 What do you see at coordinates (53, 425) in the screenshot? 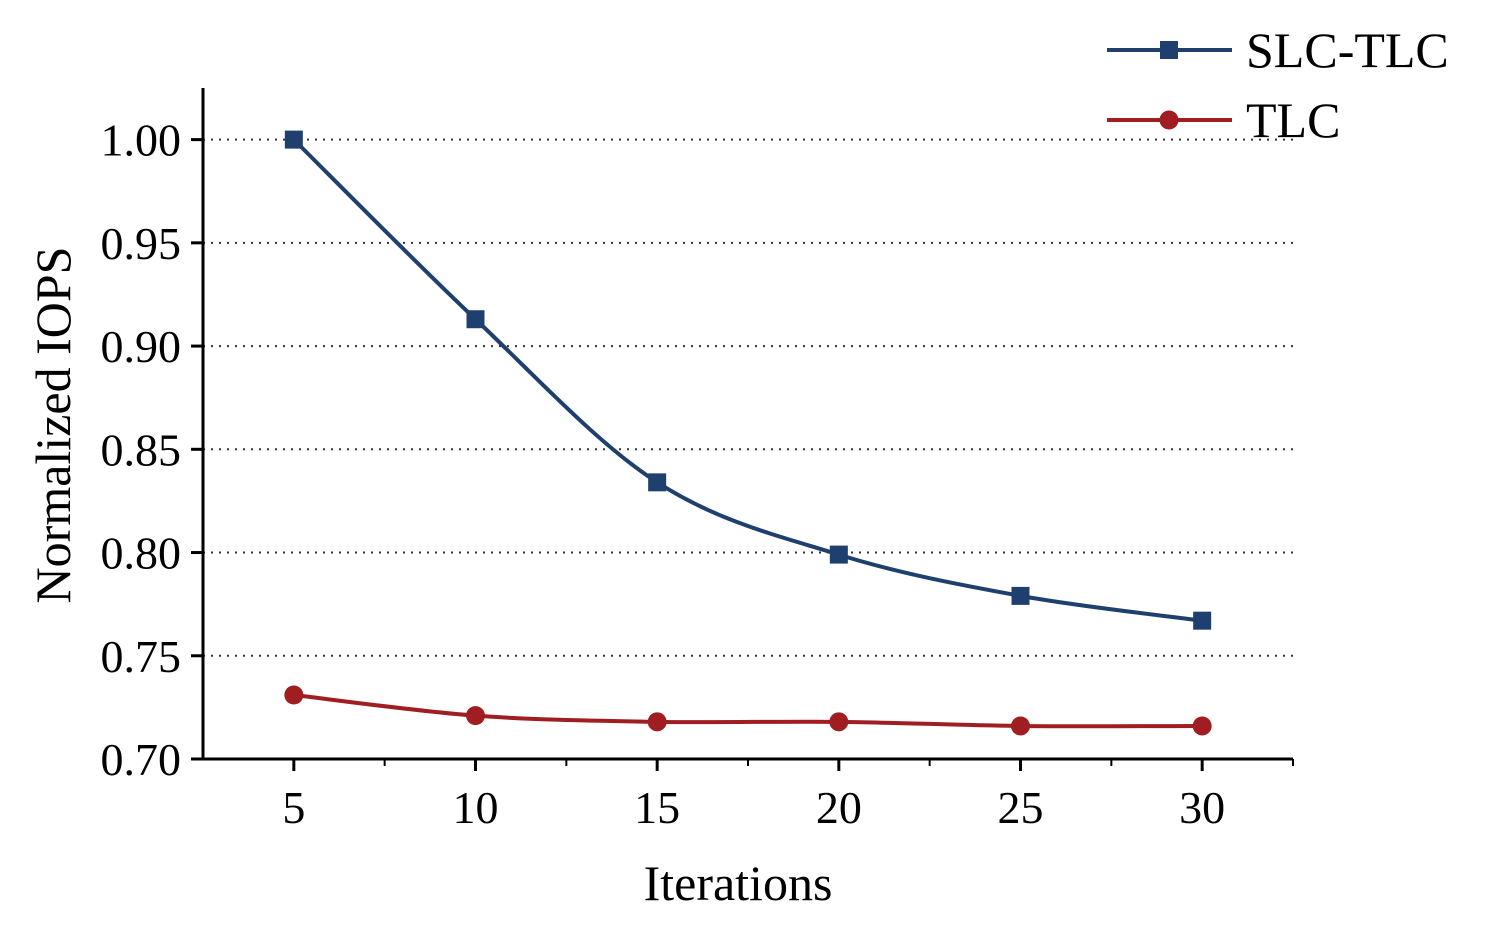
I see `y-axis-title: Normalized IOPS` at bounding box center [53, 425].